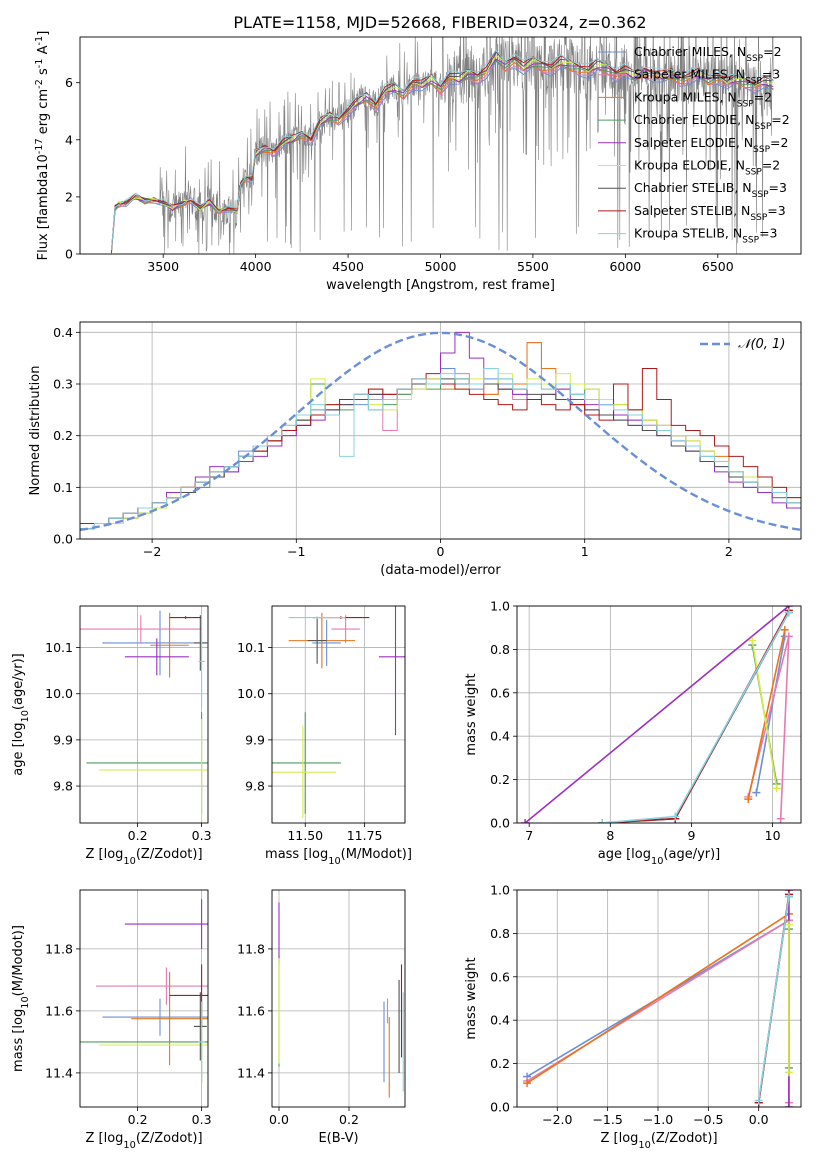  I want to click on x-tick-label: 11.50, so click(305, 835).